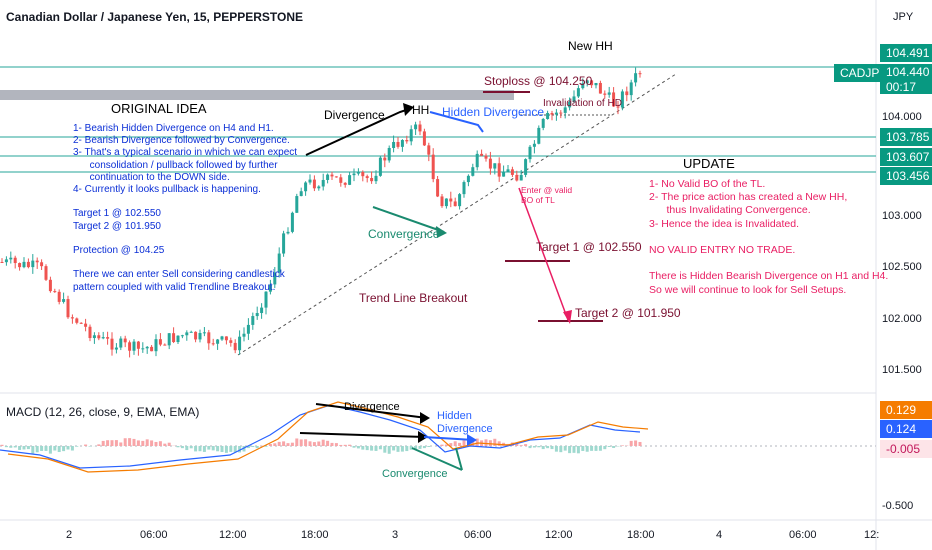  I want to click on convergence-label: Convergence, so click(404, 234).